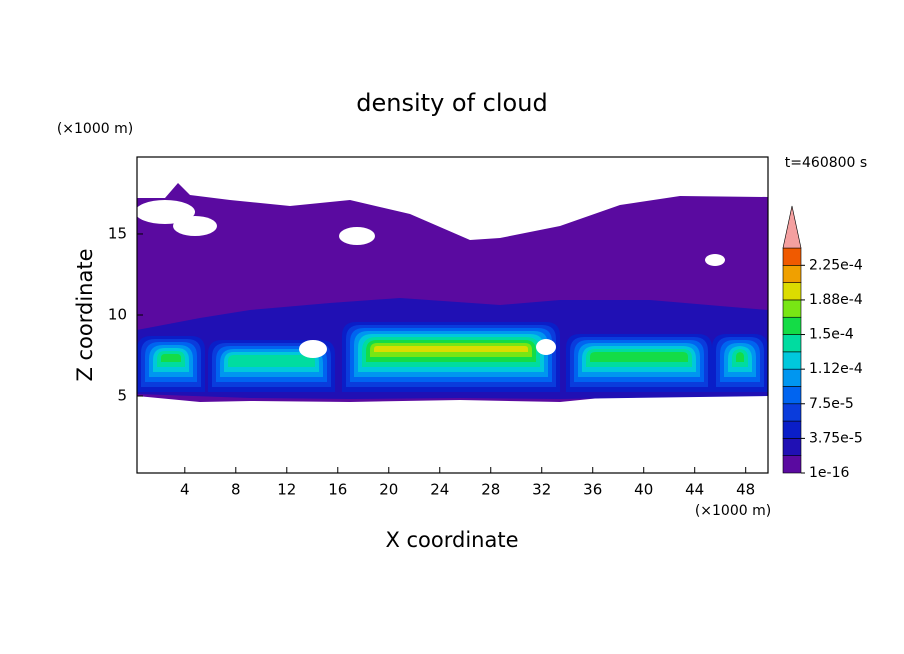  What do you see at coordinates (185, 490) in the screenshot?
I see `x-tick-label: 4` at bounding box center [185, 490].